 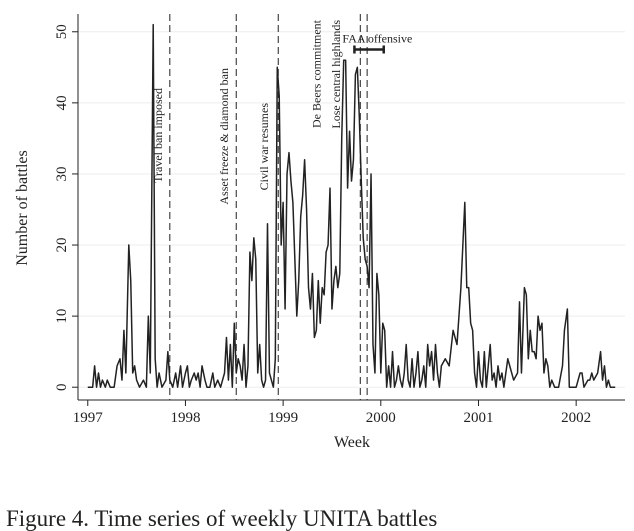 I want to click on event-label: Lose central highlands, so click(x=336, y=74).